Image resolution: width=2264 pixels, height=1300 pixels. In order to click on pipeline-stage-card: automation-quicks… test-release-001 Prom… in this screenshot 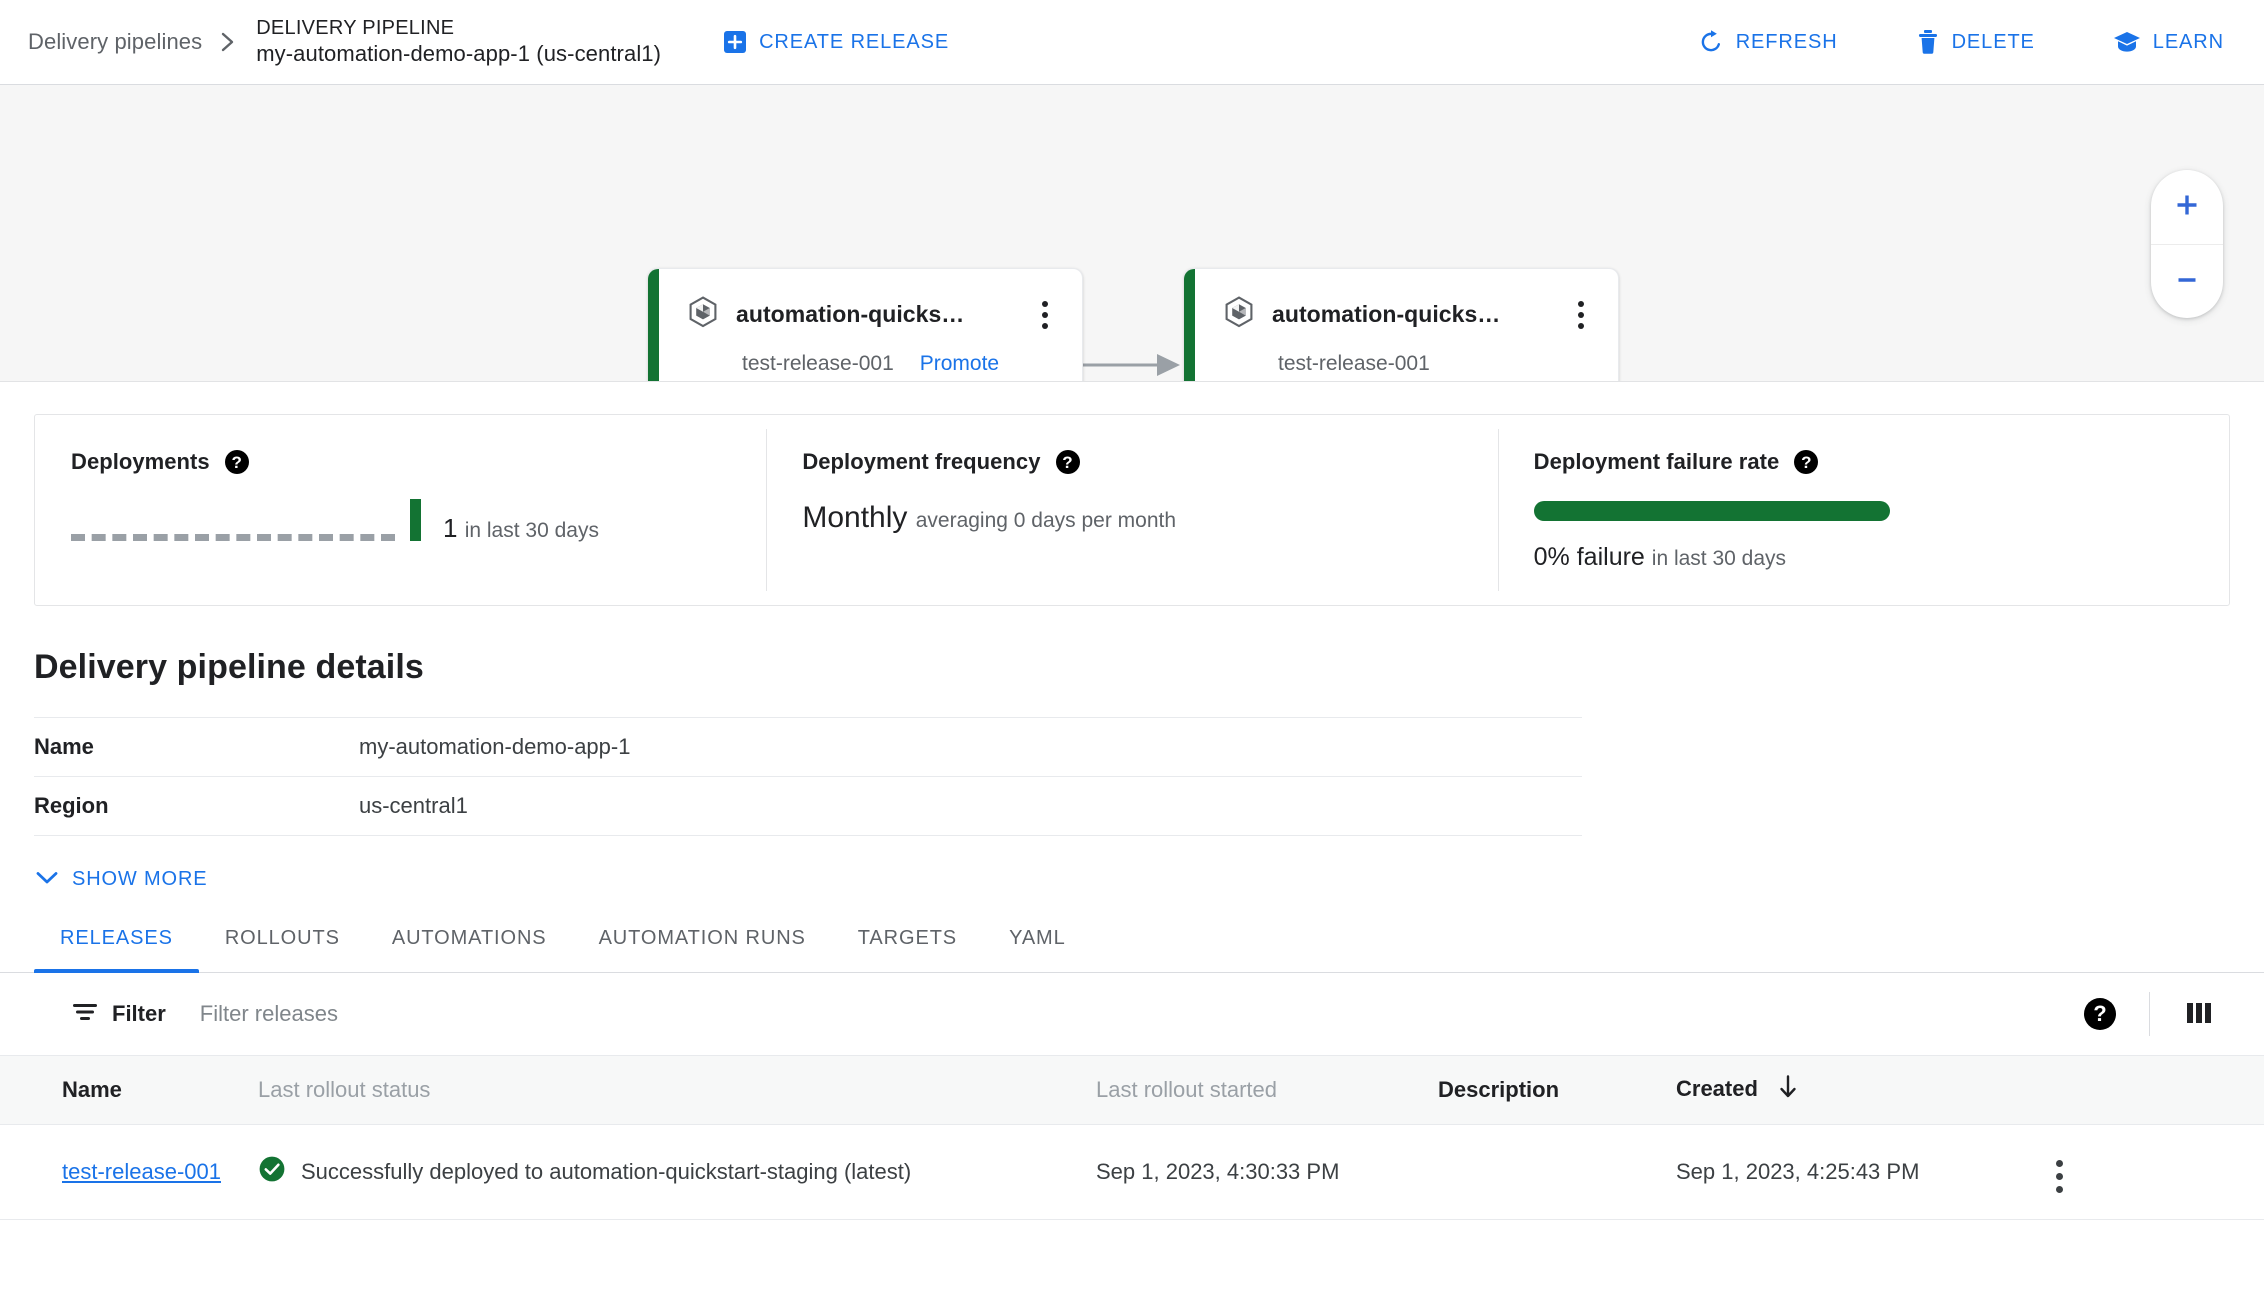, I will do `click(865, 324)`.